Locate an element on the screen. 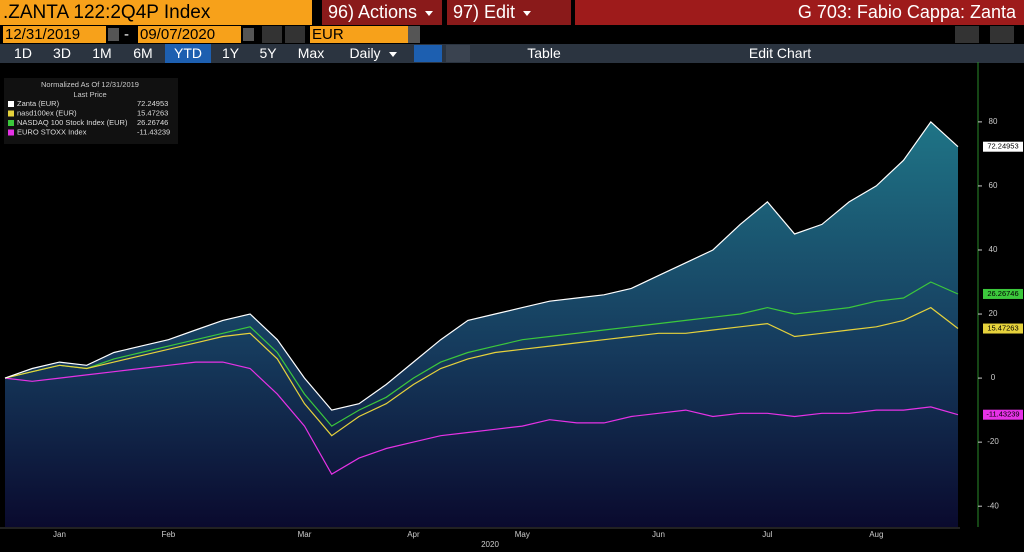 Image resolution: width=1024 pixels, height=552 pixels. tool-button: Zoom is located at coordinates (546, 69).